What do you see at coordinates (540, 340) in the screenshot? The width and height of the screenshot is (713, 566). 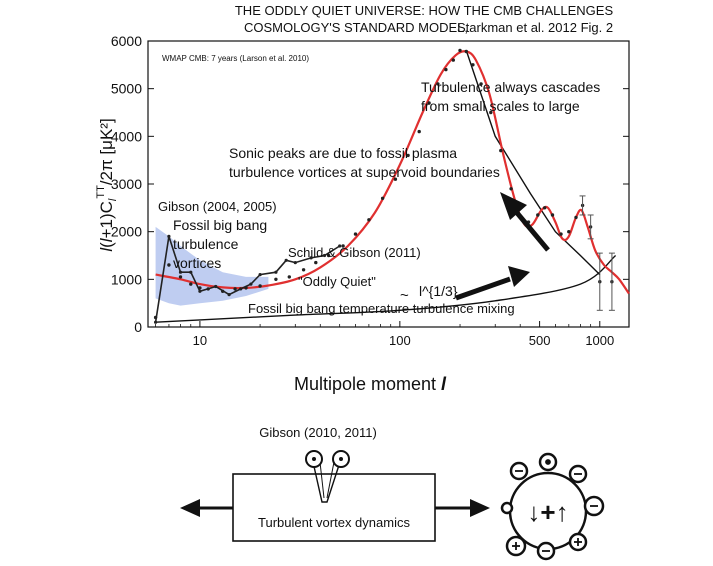 I see `x-tick-label: 500` at bounding box center [540, 340].